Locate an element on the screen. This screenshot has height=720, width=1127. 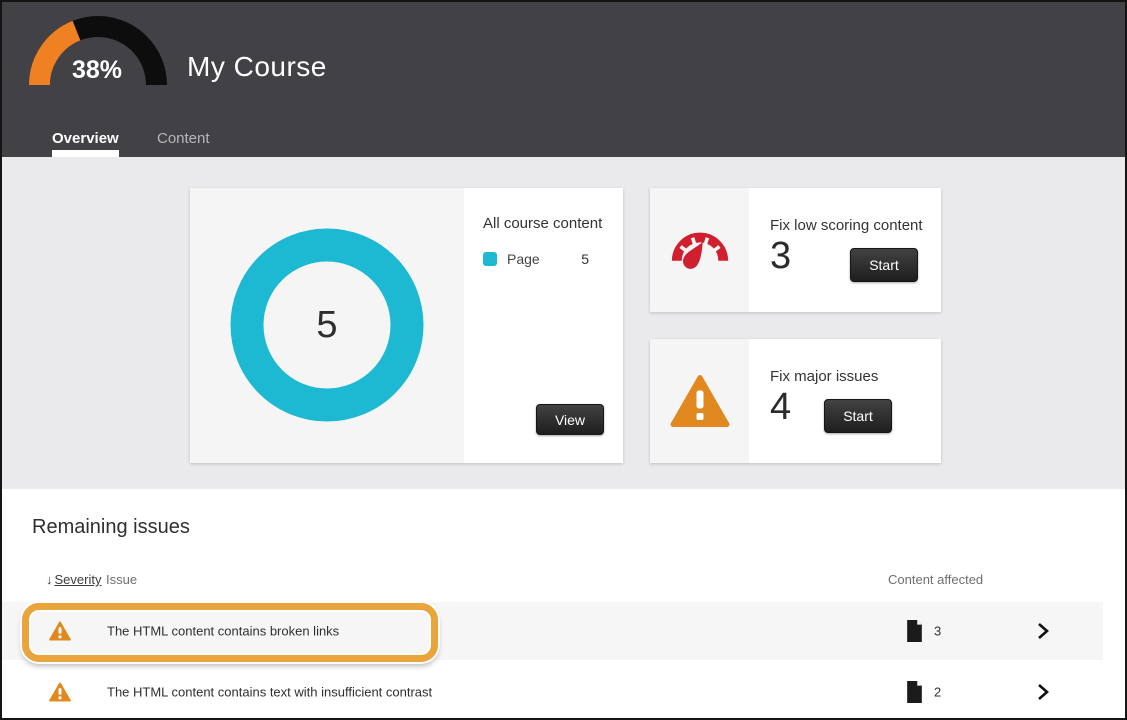
score-percent: 38% is located at coordinates (97, 70).